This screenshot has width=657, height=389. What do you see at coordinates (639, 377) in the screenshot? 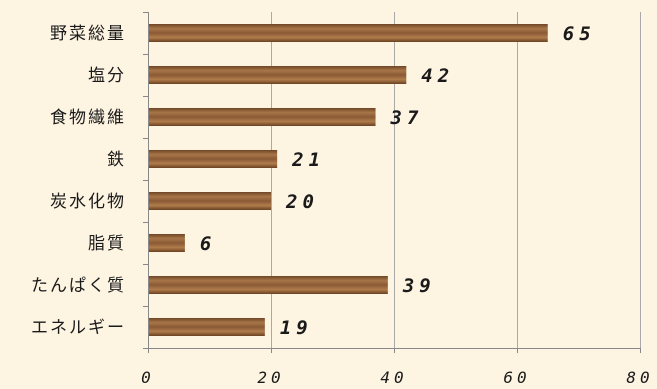
I see `x-tick-label: 80` at bounding box center [639, 377].